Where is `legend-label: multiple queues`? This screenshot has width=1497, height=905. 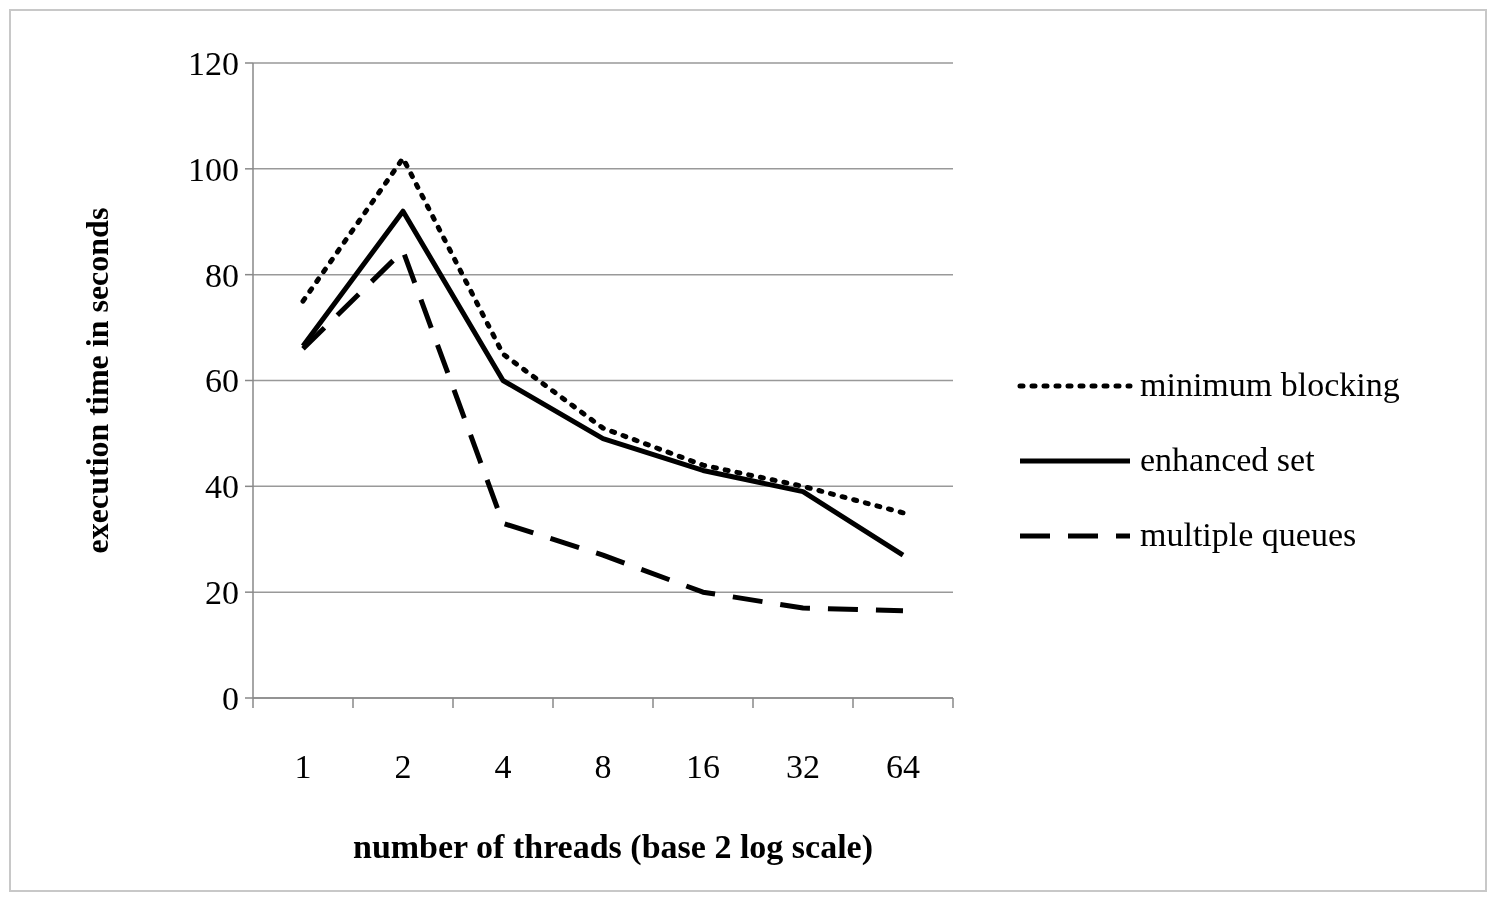
legend-label: multiple queues is located at coordinates (1248, 534).